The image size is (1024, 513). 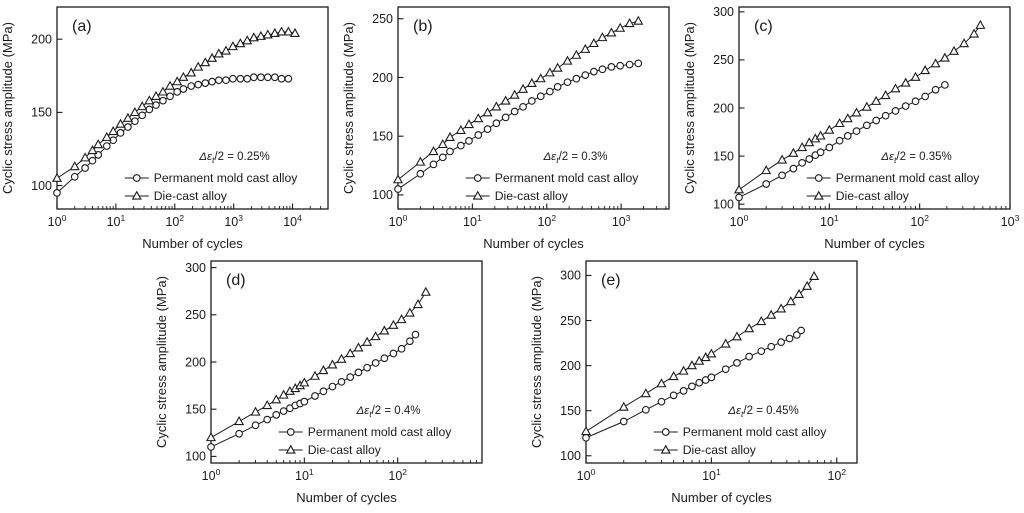 What do you see at coordinates (532, 196) in the screenshot?
I see `legend-label: Die-cast alloy` at bounding box center [532, 196].